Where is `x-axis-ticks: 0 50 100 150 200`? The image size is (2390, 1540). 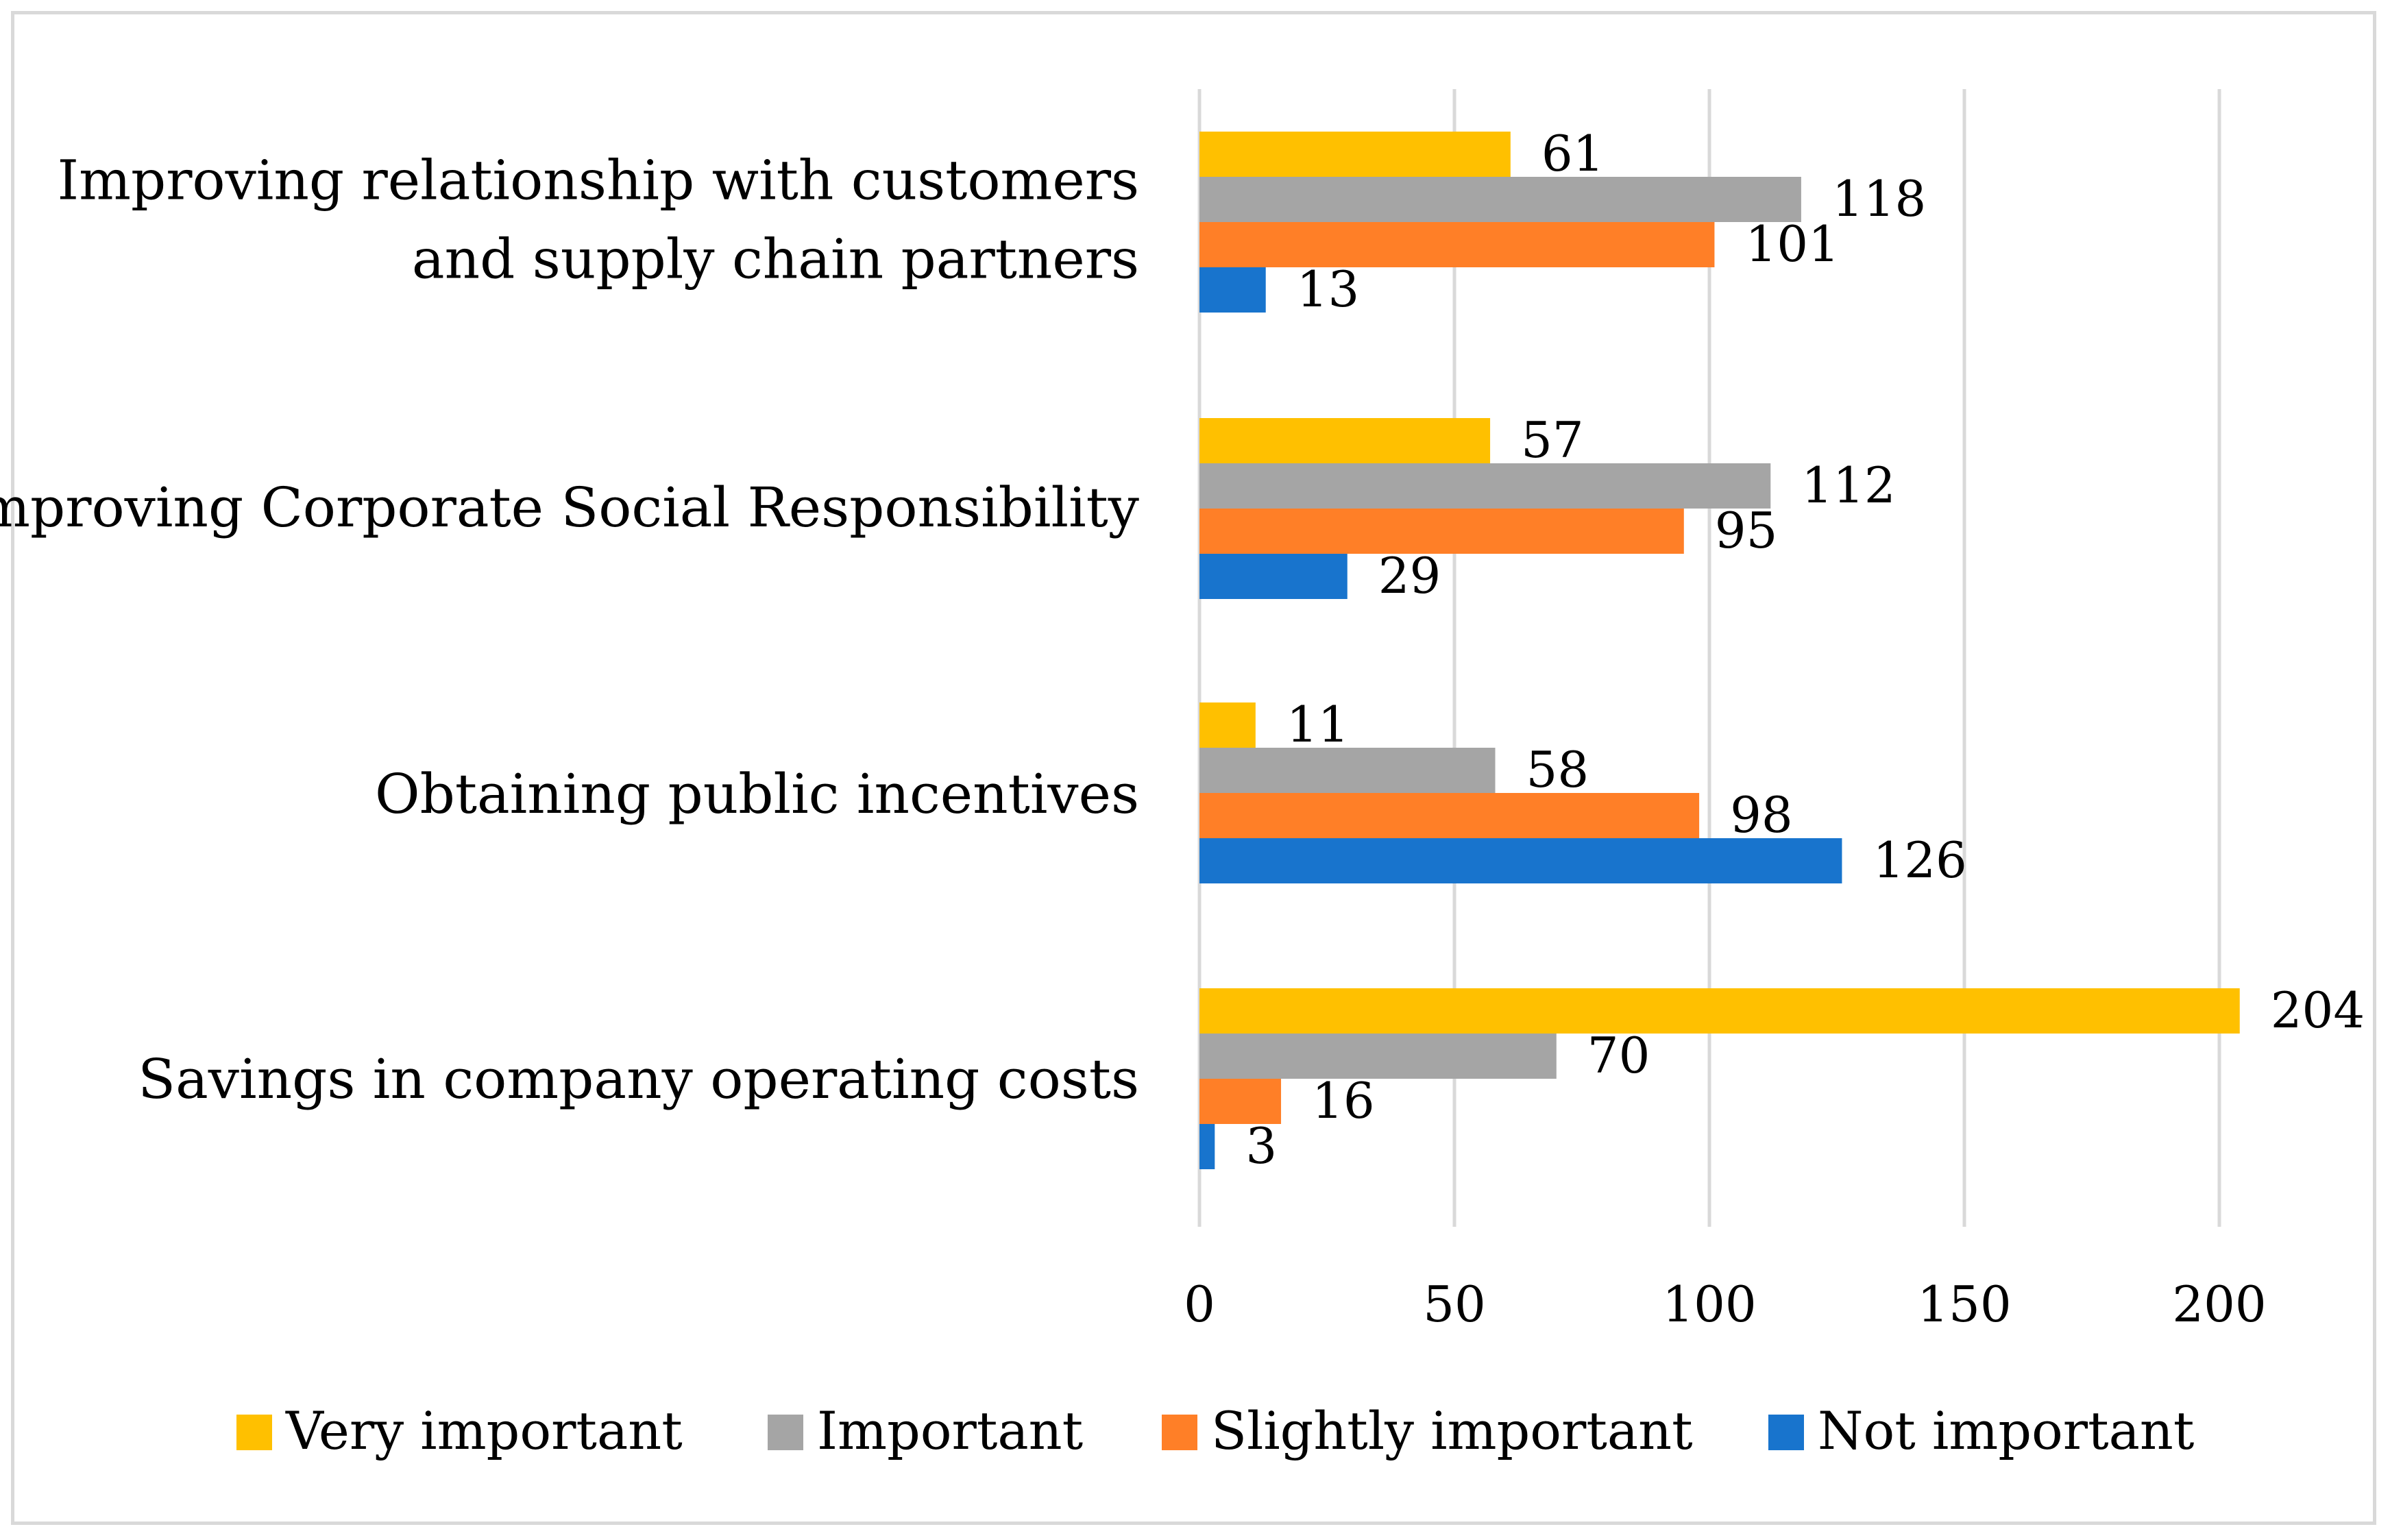 x-axis-ticks: 0 50 100 150 200 is located at coordinates (1725, 1304).